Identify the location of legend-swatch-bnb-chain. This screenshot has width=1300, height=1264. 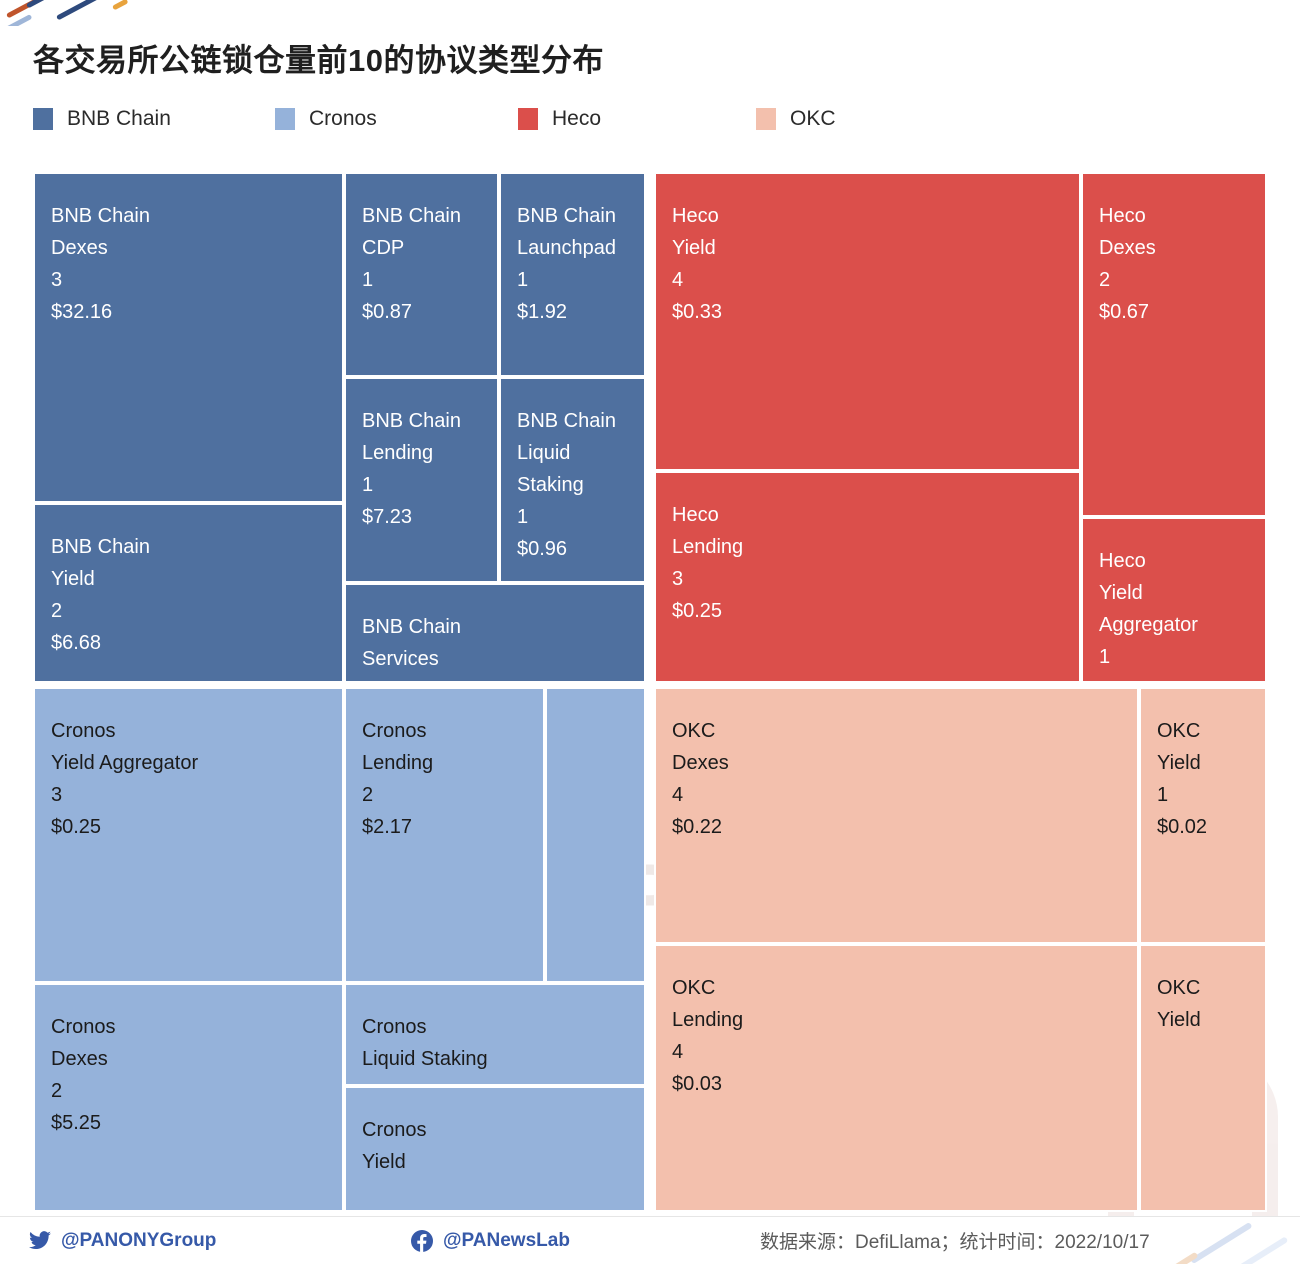
(43, 119).